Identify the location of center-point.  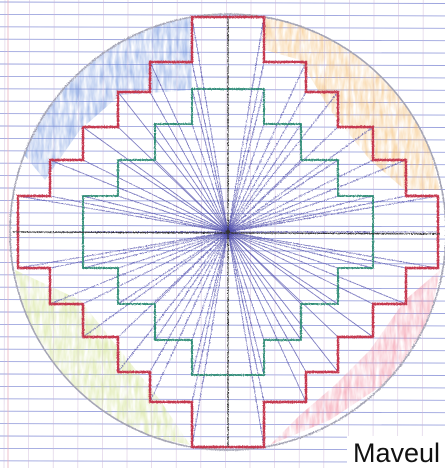
(228, 232).